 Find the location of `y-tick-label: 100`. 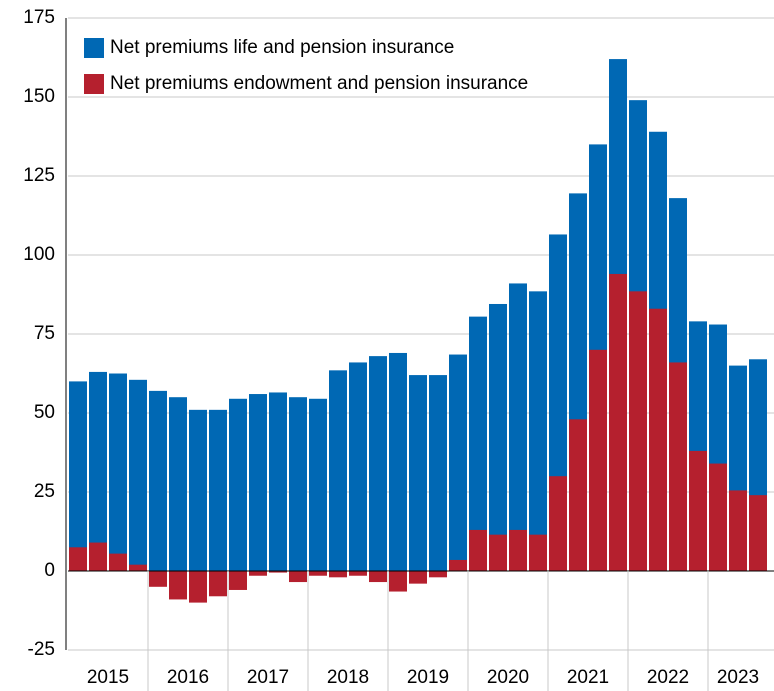

y-tick-label: 100 is located at coordinates (39, 254).